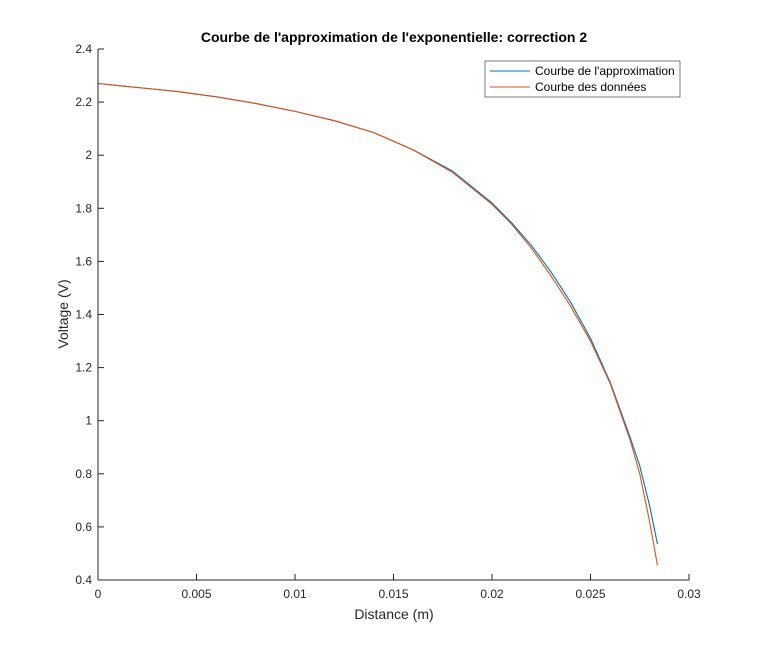  What do you see at coordinates (83, 261) in the screenshot?
I see `y-tick-label: 1.6` at bounding box center [83, 261].